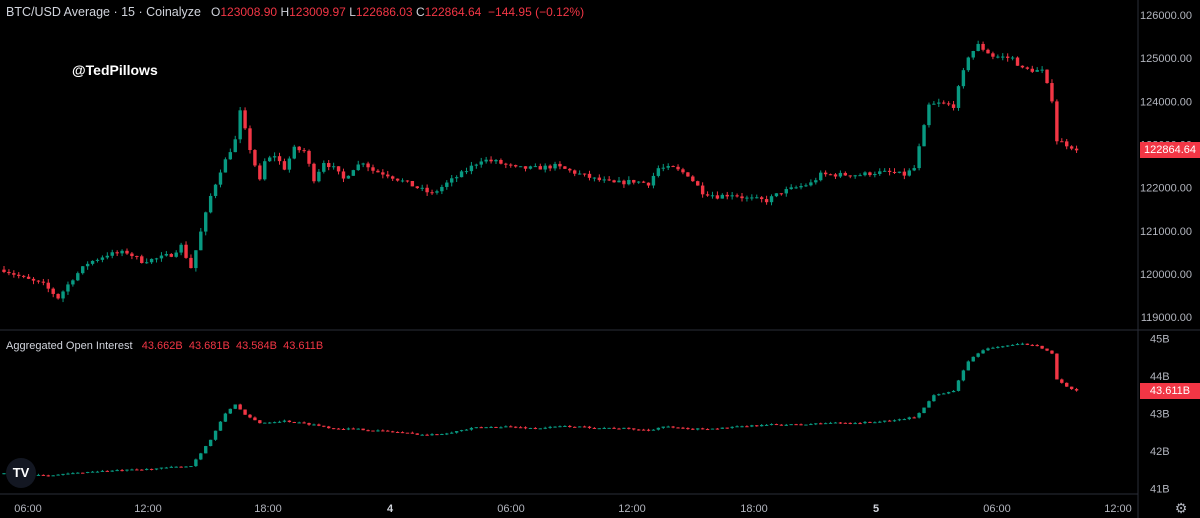  Describe the element at coordinates (285, 12) in the screenshot. I see `high-label: H` at that location.